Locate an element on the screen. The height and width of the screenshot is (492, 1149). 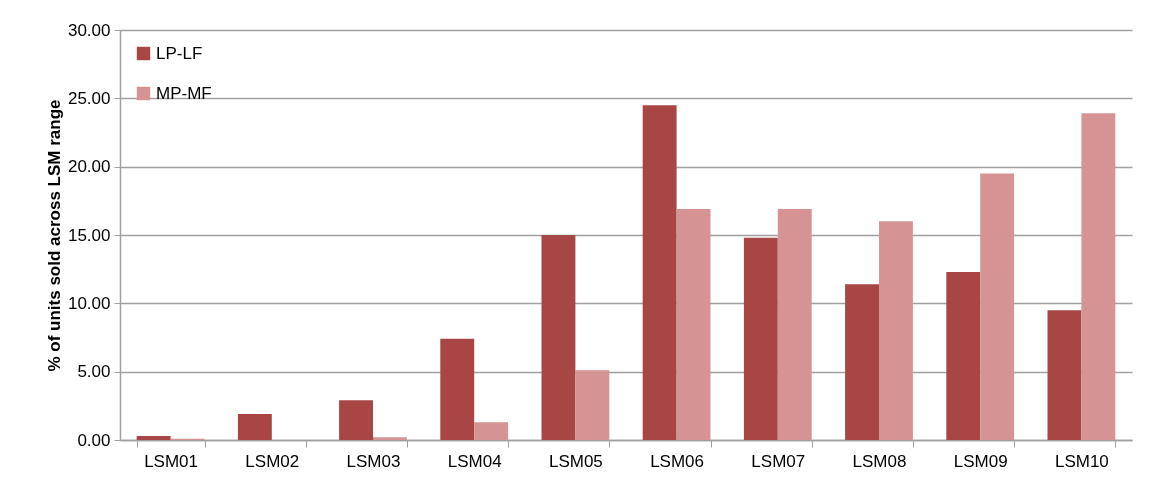
x-tick-label: LSM08 is located at coordinates (879, 461).